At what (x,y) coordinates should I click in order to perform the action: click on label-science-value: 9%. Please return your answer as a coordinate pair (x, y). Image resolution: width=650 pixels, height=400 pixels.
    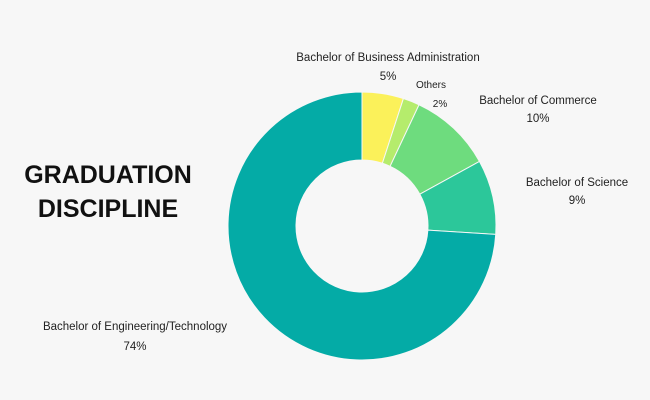
    Looking at the image, I should click on (577, 201).